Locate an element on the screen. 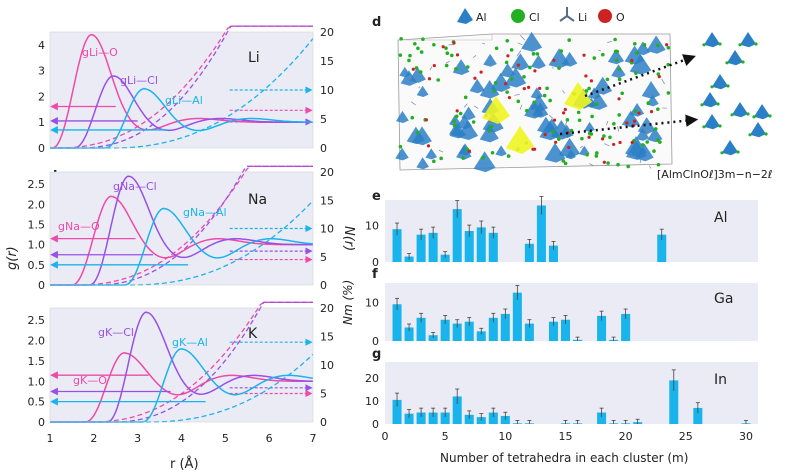  g-curve-Cl is located at coordinates (181, 230).